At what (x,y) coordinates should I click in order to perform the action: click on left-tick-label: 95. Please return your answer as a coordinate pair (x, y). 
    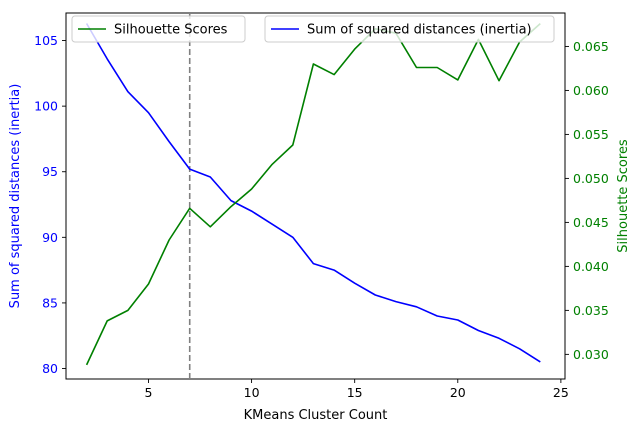
    Looking at the image, I should click on (50, 171).